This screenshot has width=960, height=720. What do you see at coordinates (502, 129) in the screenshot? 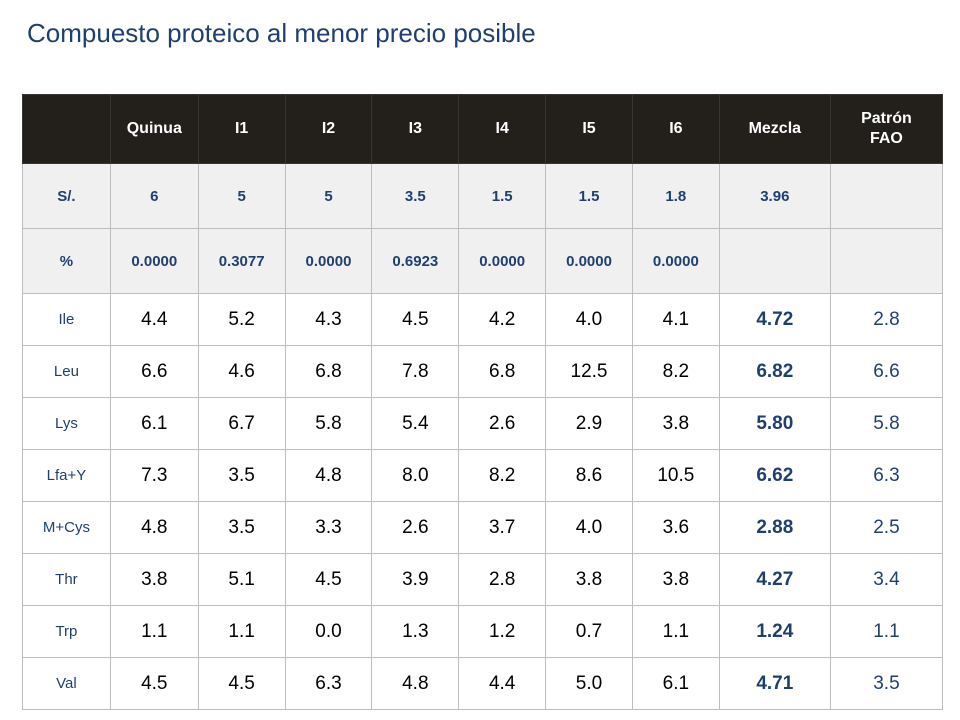
I see `column-header: I4` at bounding box center [502, 129].